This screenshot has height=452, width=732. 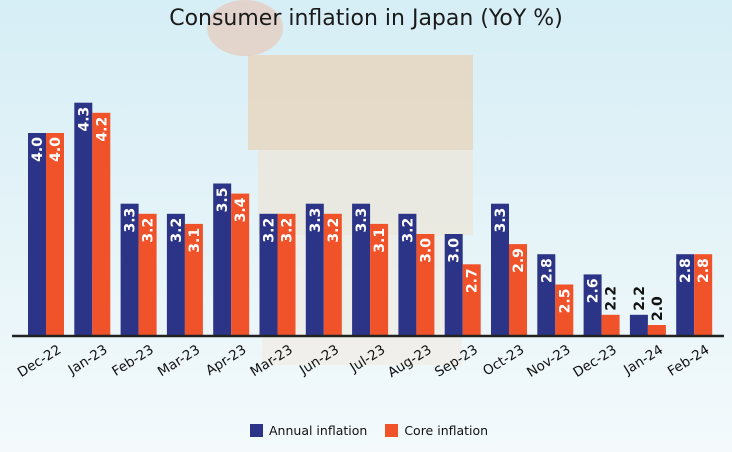 I want to click on legend-item-core: Core inflation, so click(x=436, y=430).